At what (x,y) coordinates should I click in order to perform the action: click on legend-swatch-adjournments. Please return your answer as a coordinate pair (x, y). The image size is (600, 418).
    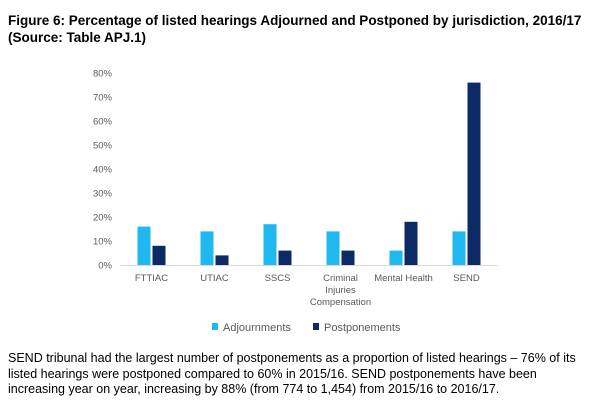
    Looking at the image, I should click on (215, 326).